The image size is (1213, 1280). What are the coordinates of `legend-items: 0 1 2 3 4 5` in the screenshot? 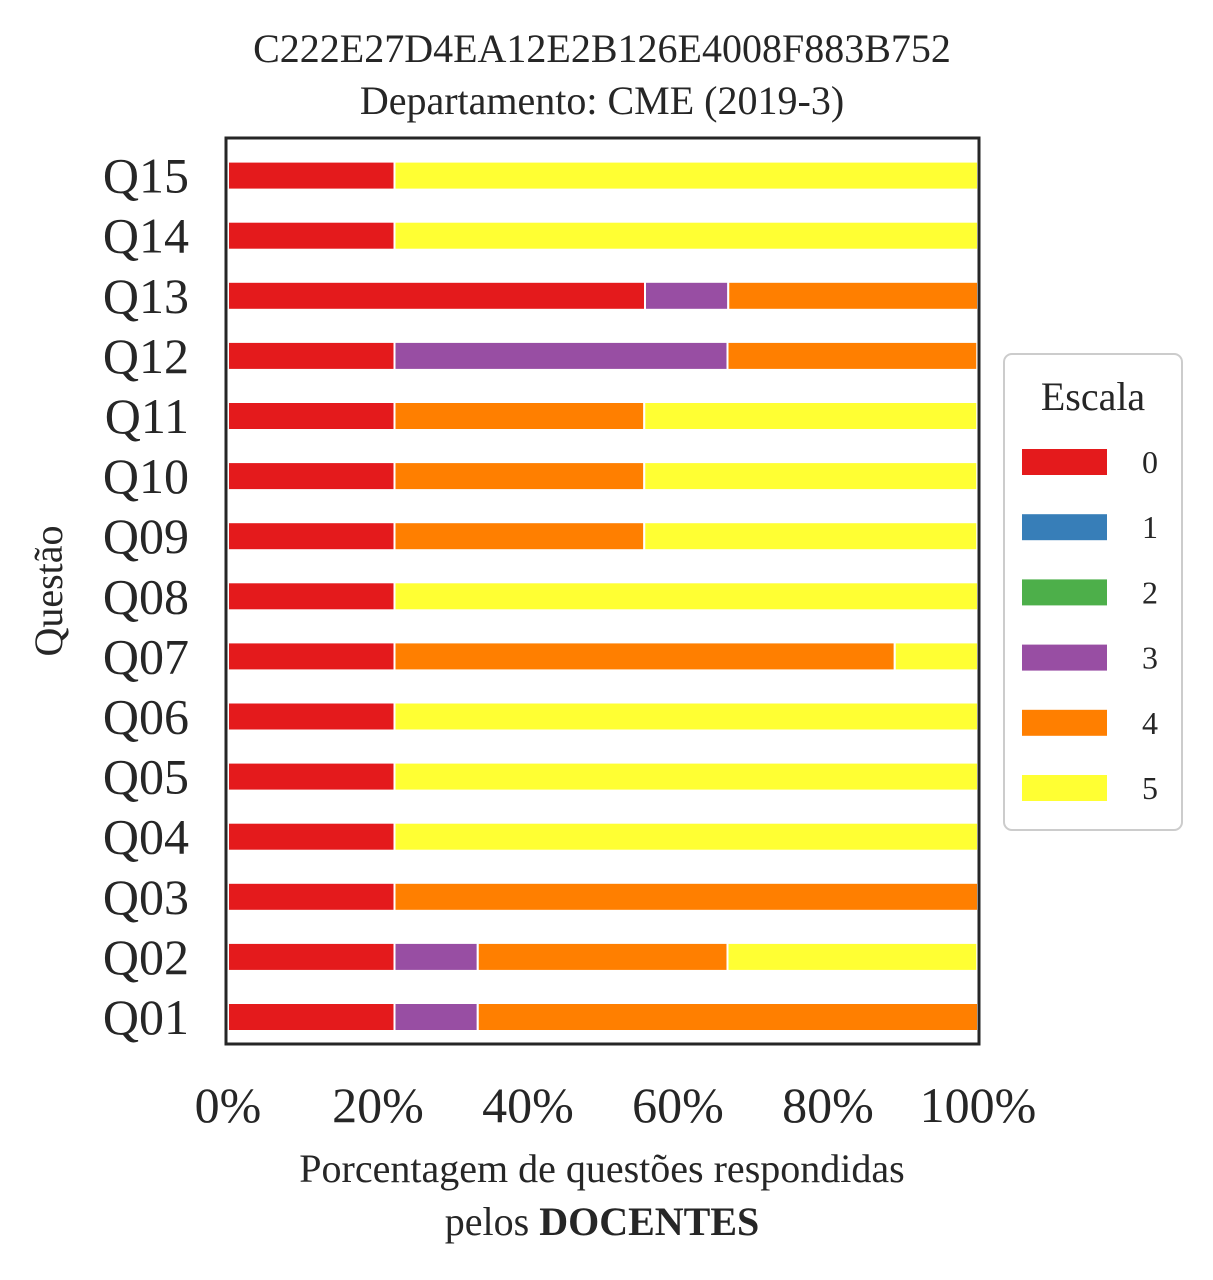 It's located at (1090, 625).